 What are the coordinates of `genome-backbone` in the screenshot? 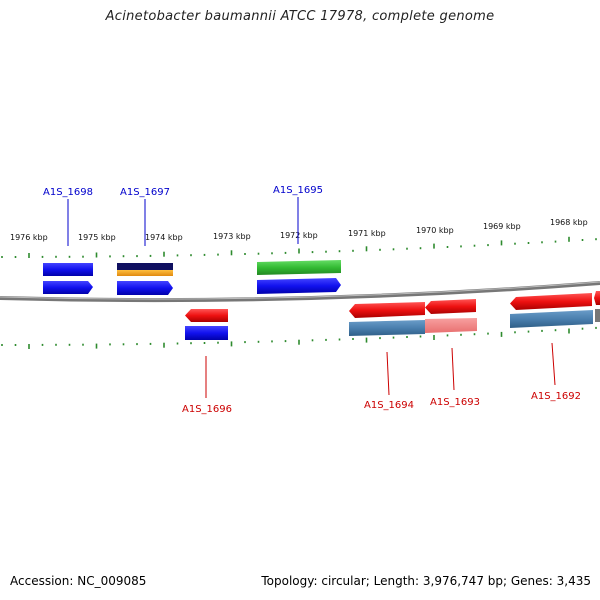 It's located at (300, 292).